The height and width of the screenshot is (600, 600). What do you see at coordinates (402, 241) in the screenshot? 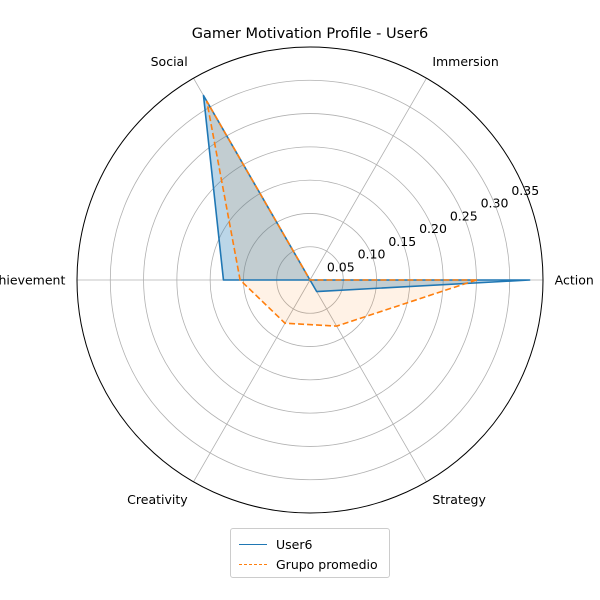
I see `radial-tick-label: 0.15` at bounding box center [402, 241].